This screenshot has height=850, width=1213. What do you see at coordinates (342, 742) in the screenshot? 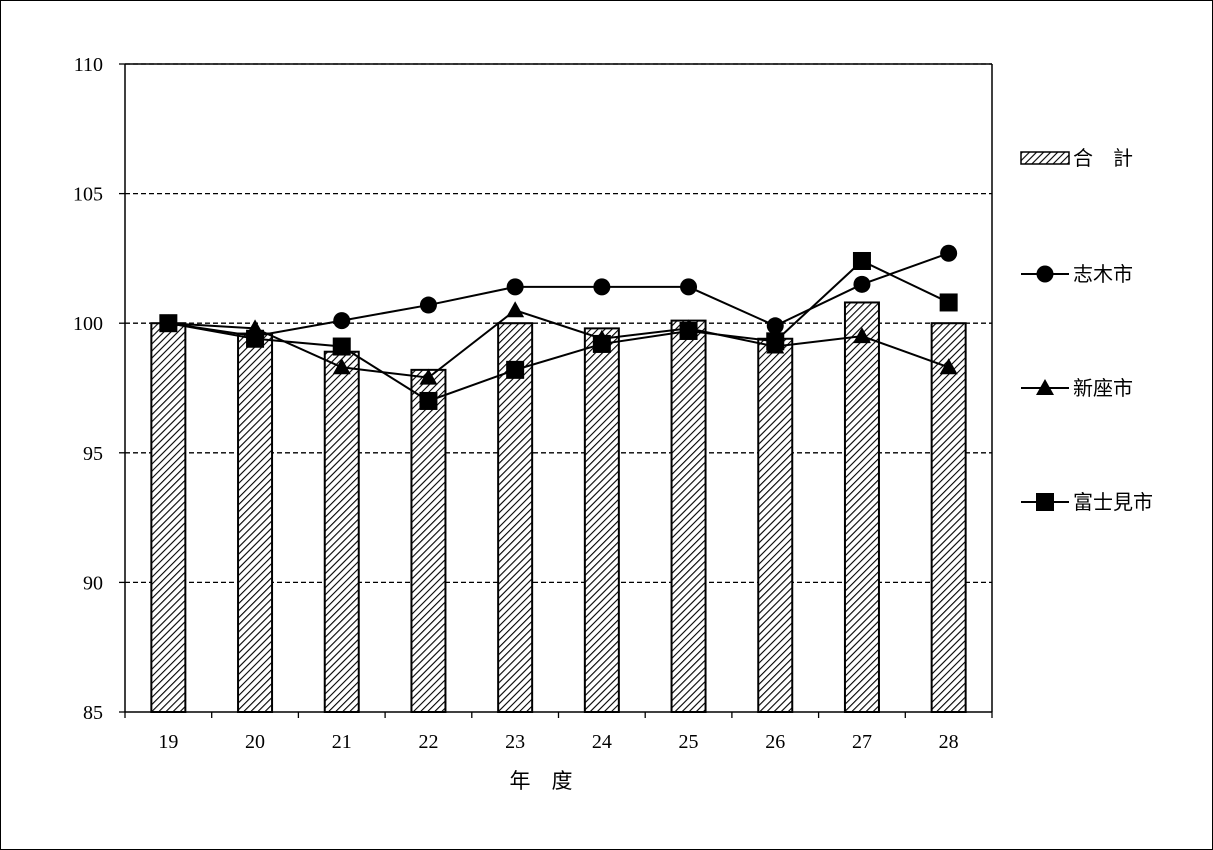
I see `x-tick-label: 21` at bounding box center [342, 742].